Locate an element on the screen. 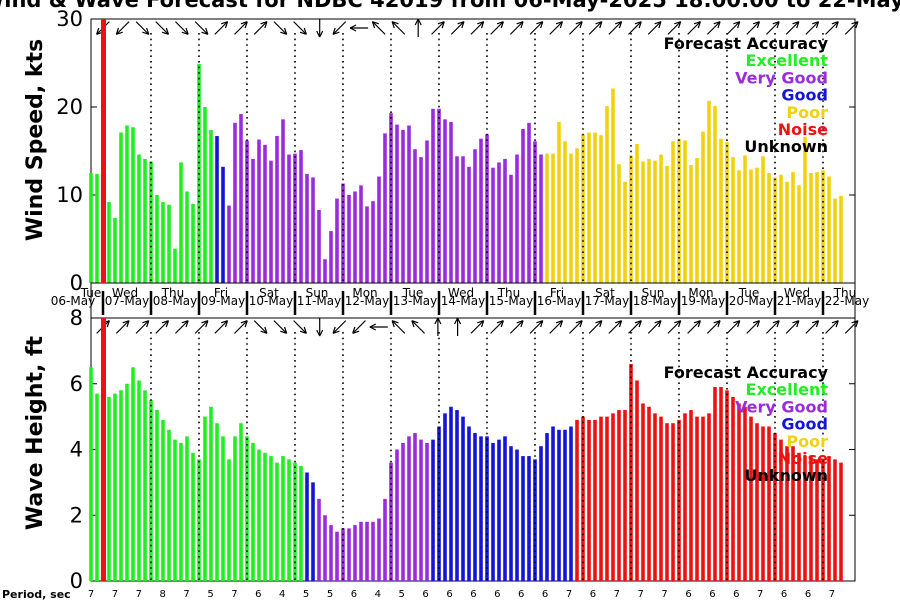 Image resolution: width=900 pixels, height=600 pixels. wind-ytick-label: 20 is located at coordinates (69, 107).